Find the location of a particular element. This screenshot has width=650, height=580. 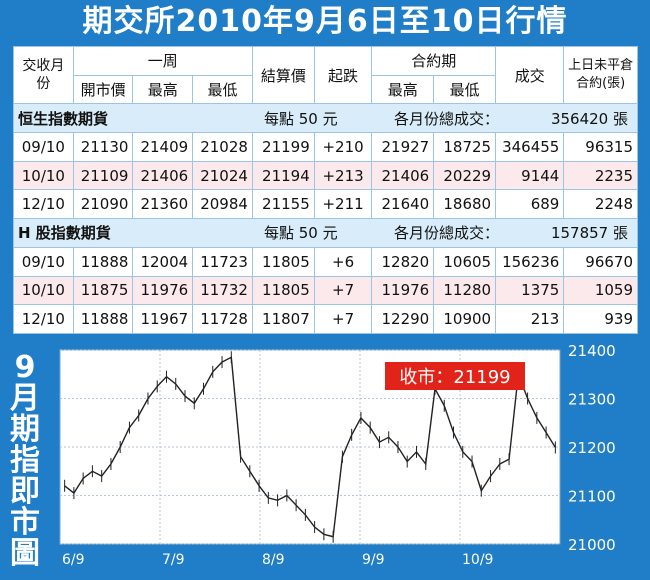

header-change: 起跌 is located at coordinates (343, 75).